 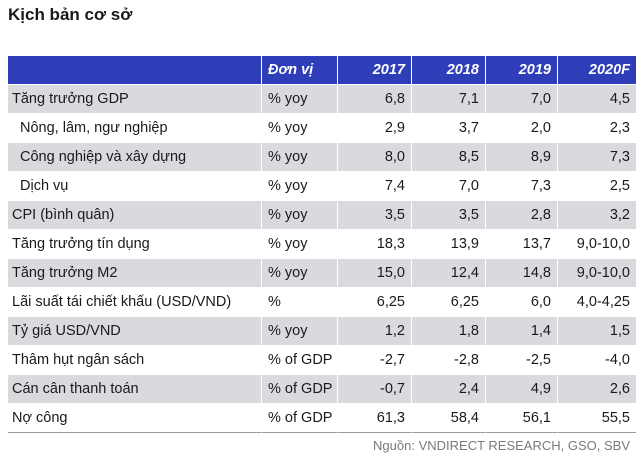 What do you see at coordinates (135, 360) in the screenshot?
I see `row-label: Thâm hụt ngân sách` at bounding box center [135, 360].